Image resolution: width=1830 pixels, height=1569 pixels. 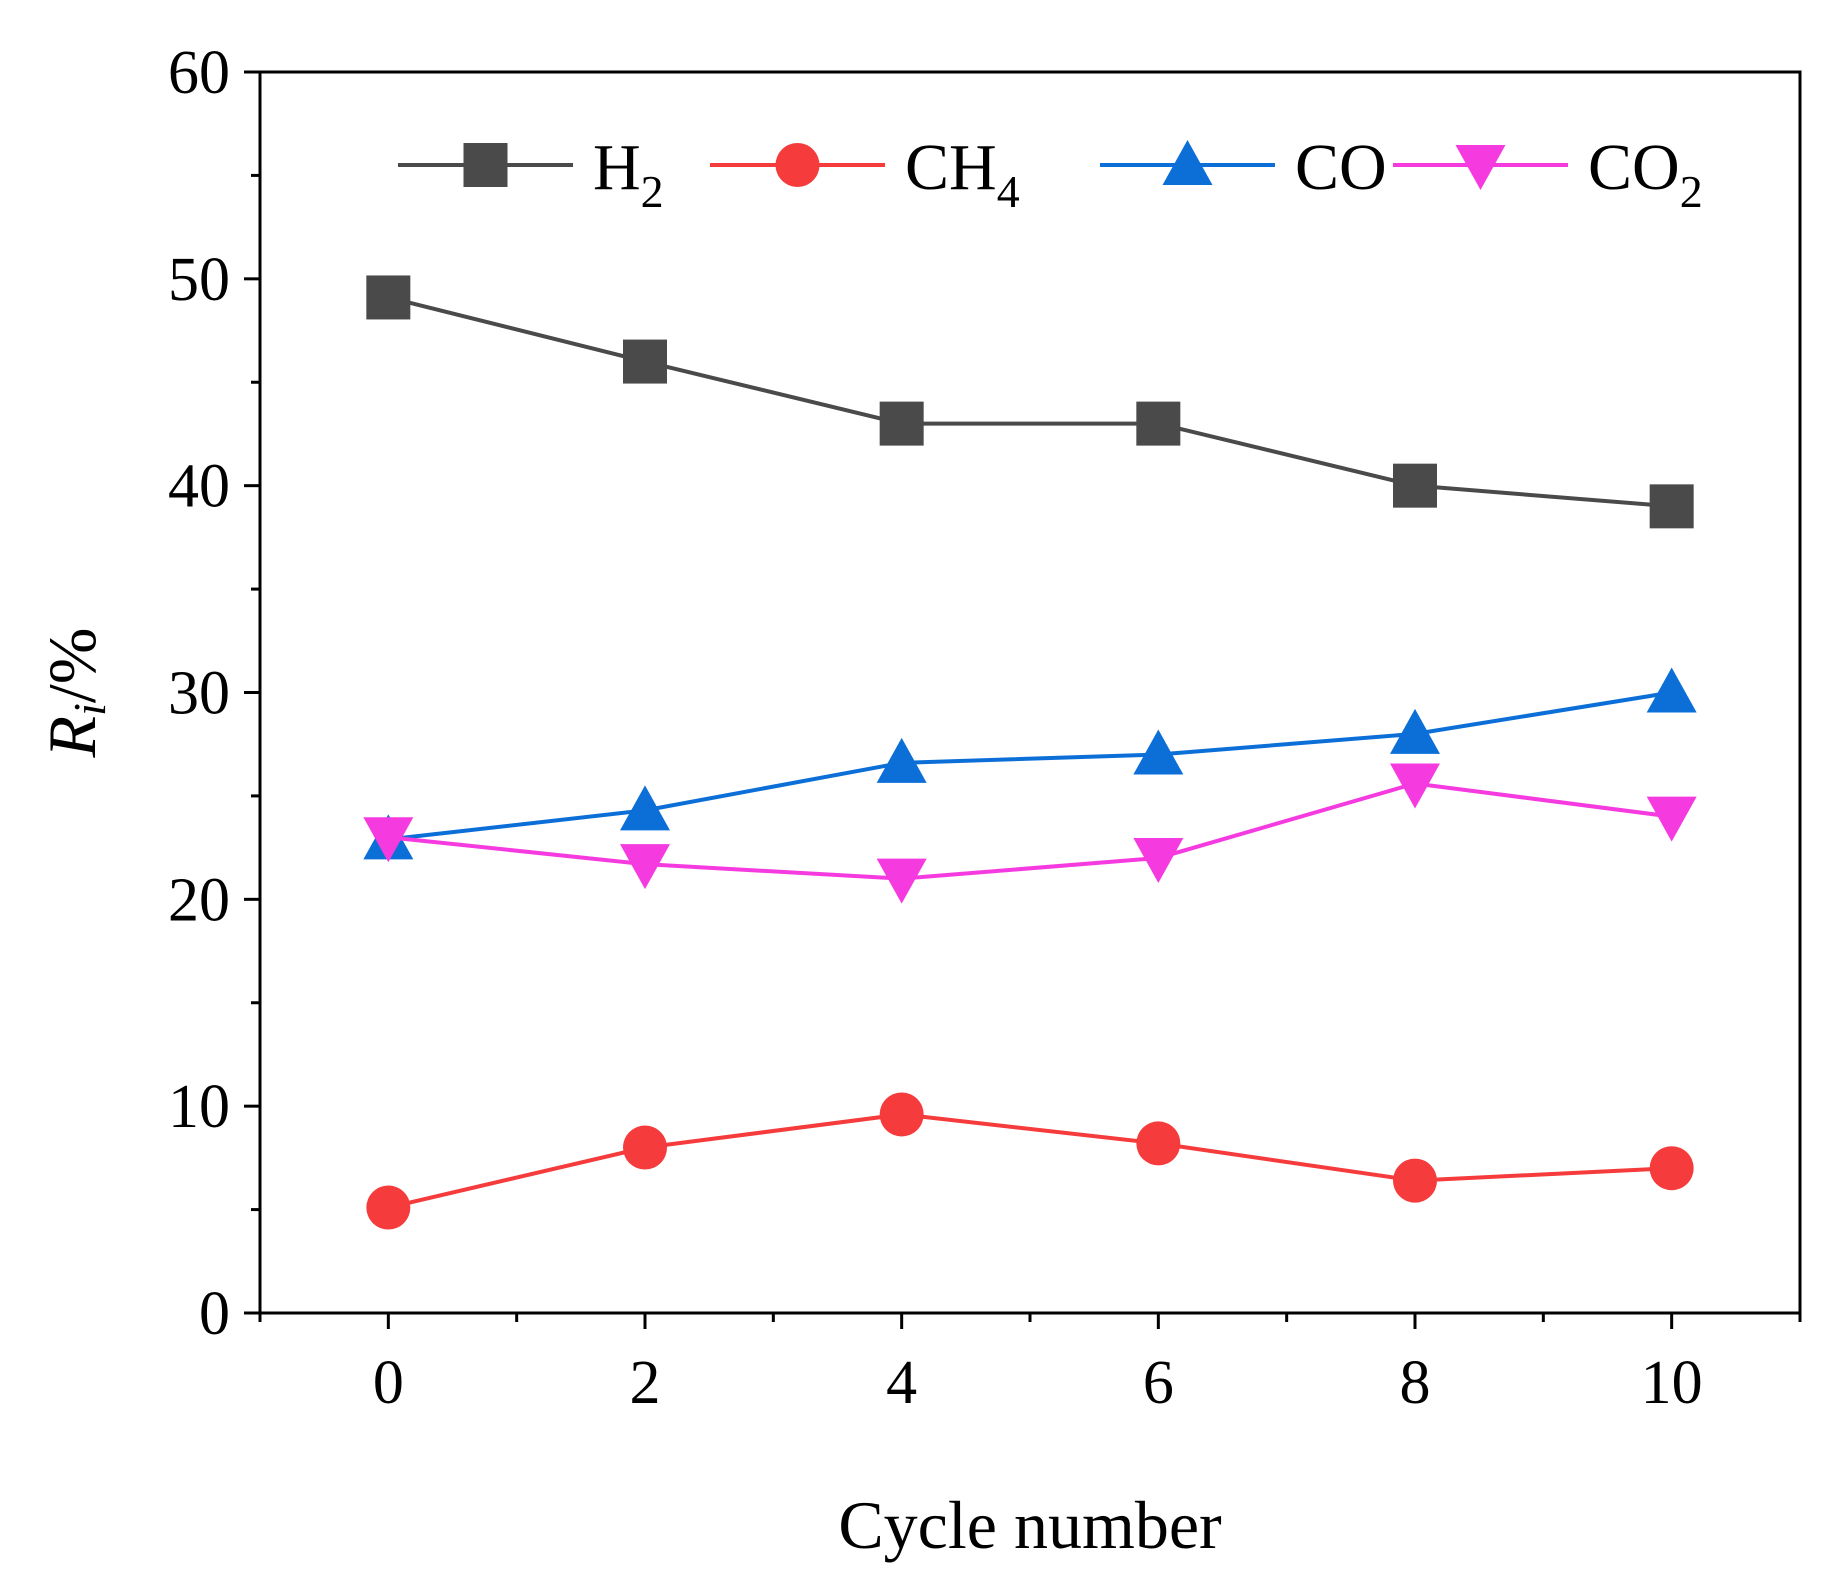 I want to click on y-tick-label: 0, so click(x=214, y=1314).